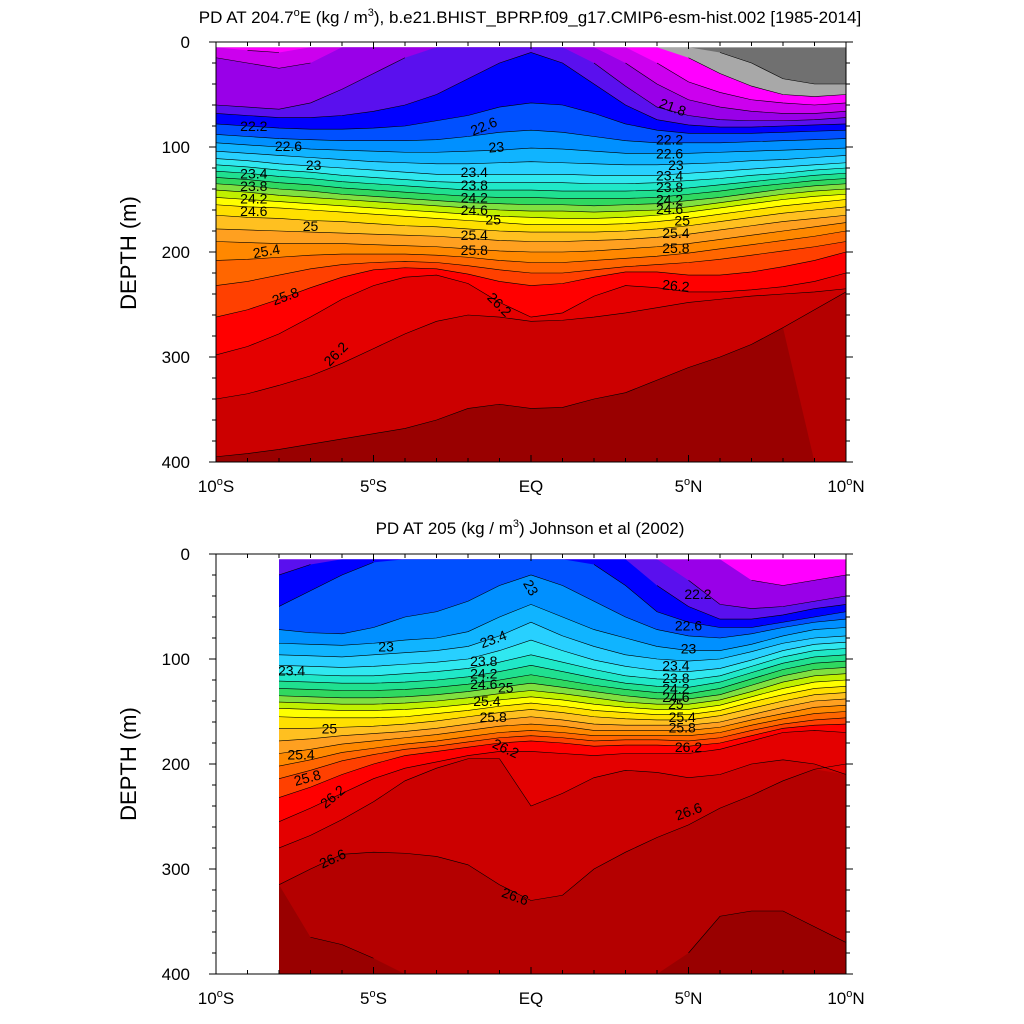  Describe the element at coordinates (845, 486) in the screenshot. I see `x-tick-label: 10oN` at that location.